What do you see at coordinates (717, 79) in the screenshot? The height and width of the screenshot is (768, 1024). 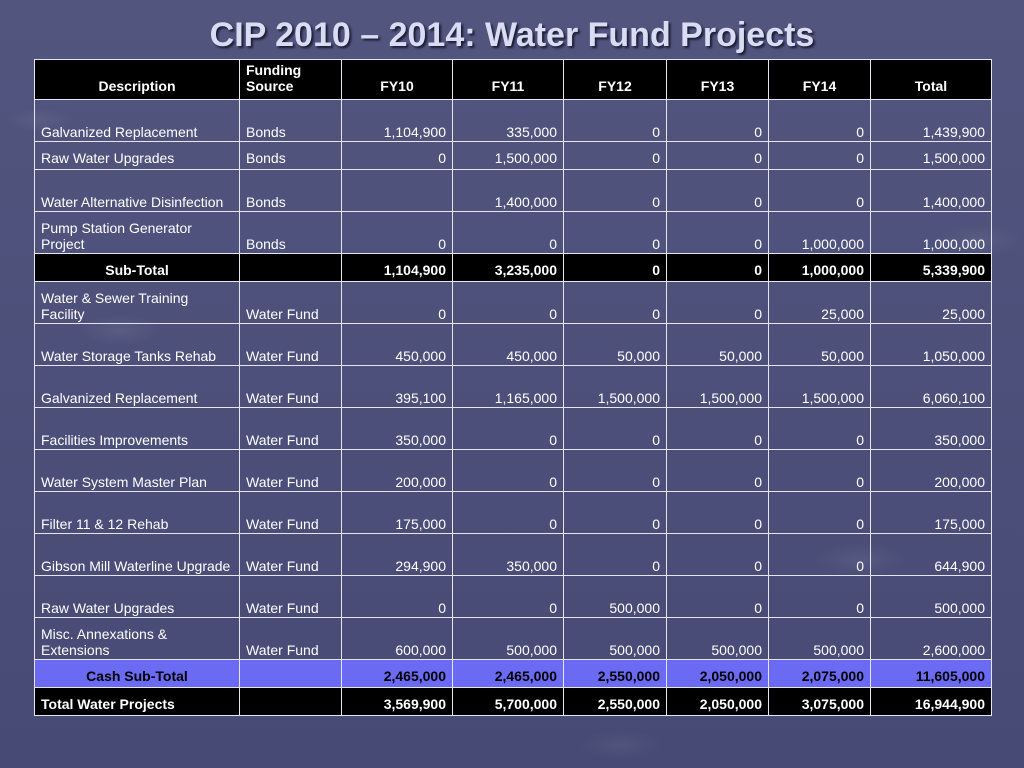 I see `header-fy13: FY13` at bounding box center [717, 79].